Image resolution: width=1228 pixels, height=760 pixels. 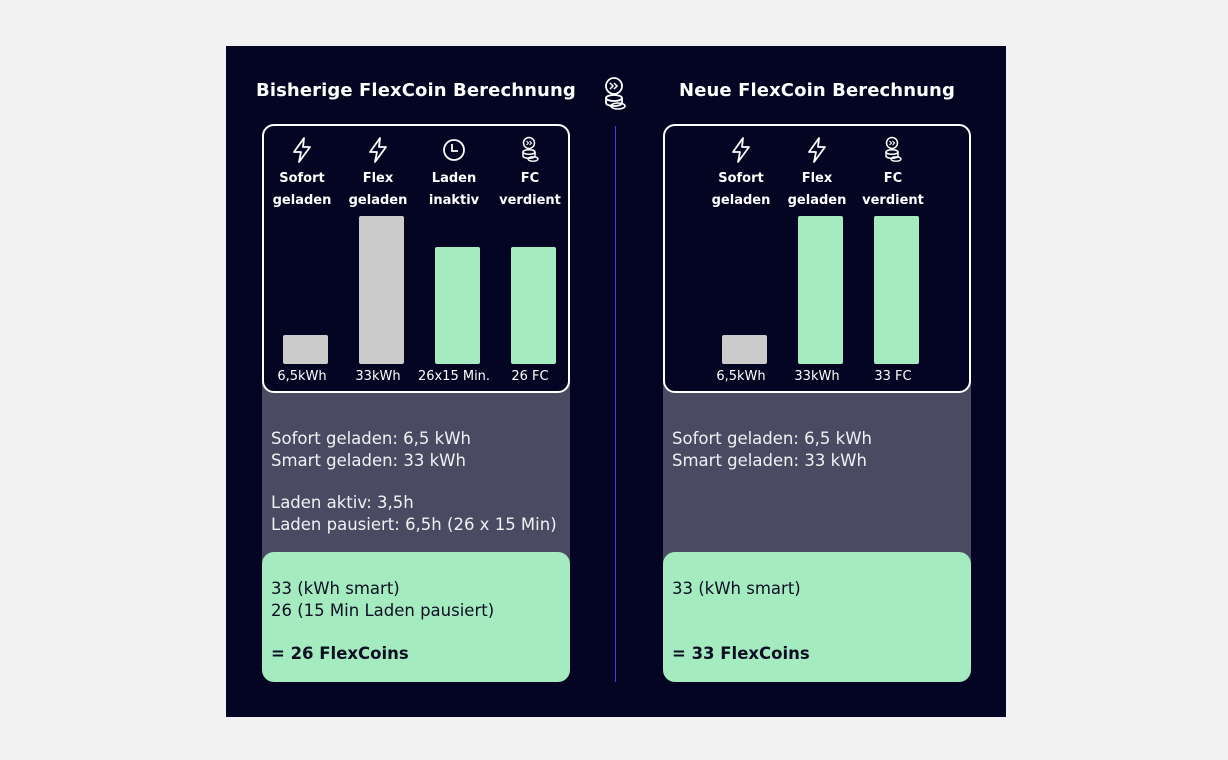 I want to click on category-label: Laden inaktiv, so click(x=454, y=190).